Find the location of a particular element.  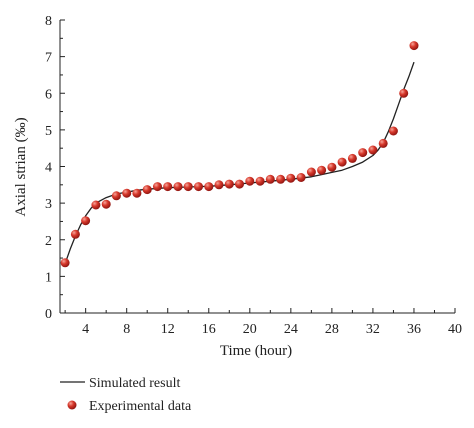

x-tick-label: 24 is located at coordinates (291, 329).